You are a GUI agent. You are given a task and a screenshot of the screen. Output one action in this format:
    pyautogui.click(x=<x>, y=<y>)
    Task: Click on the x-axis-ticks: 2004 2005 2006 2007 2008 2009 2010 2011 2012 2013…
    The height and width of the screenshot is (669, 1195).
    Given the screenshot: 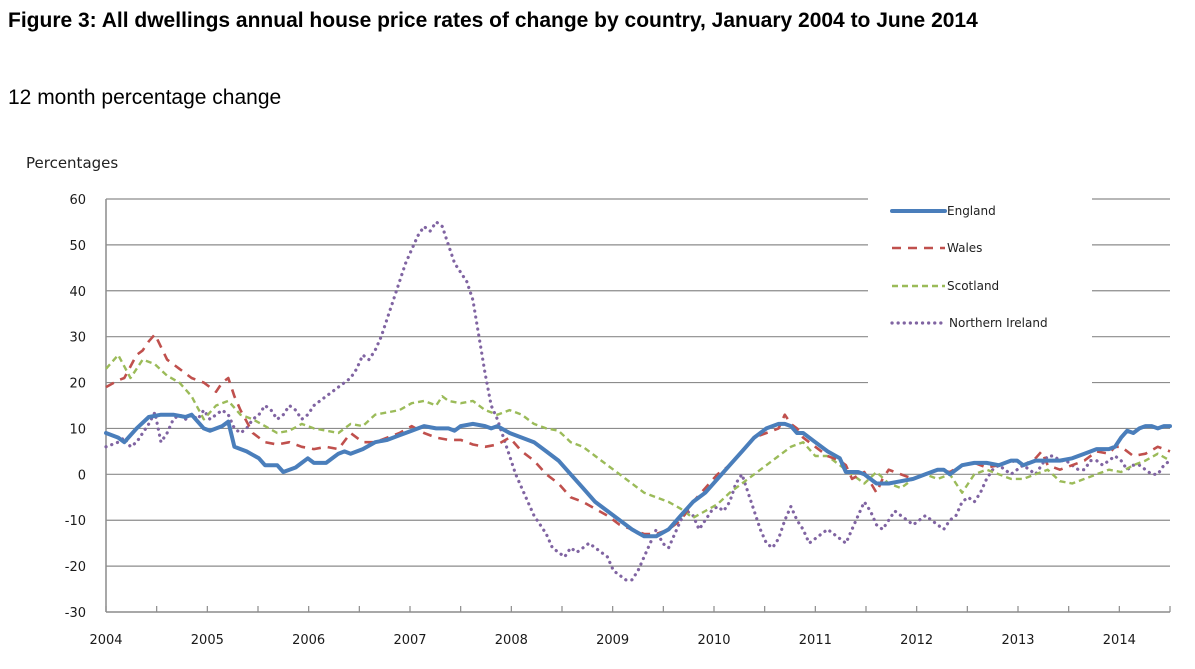 What is the action you would take?
    pyautogui.click(x=630, y=627)
    